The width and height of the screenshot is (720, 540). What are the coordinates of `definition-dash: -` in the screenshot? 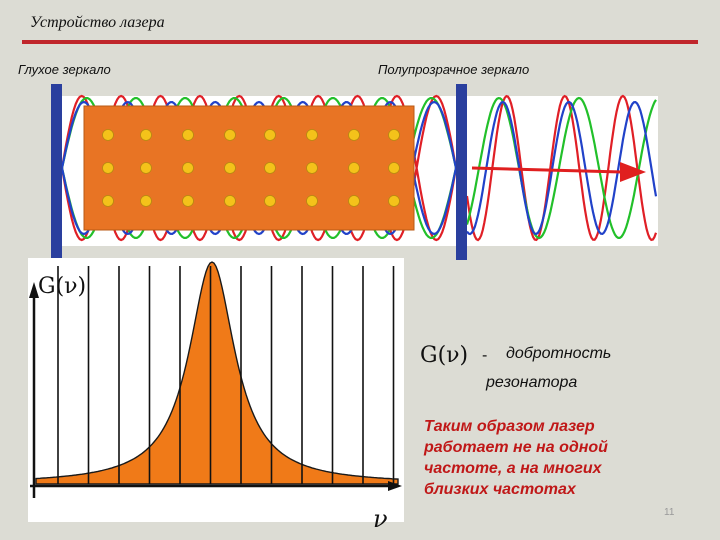 It's located at (484, 355).